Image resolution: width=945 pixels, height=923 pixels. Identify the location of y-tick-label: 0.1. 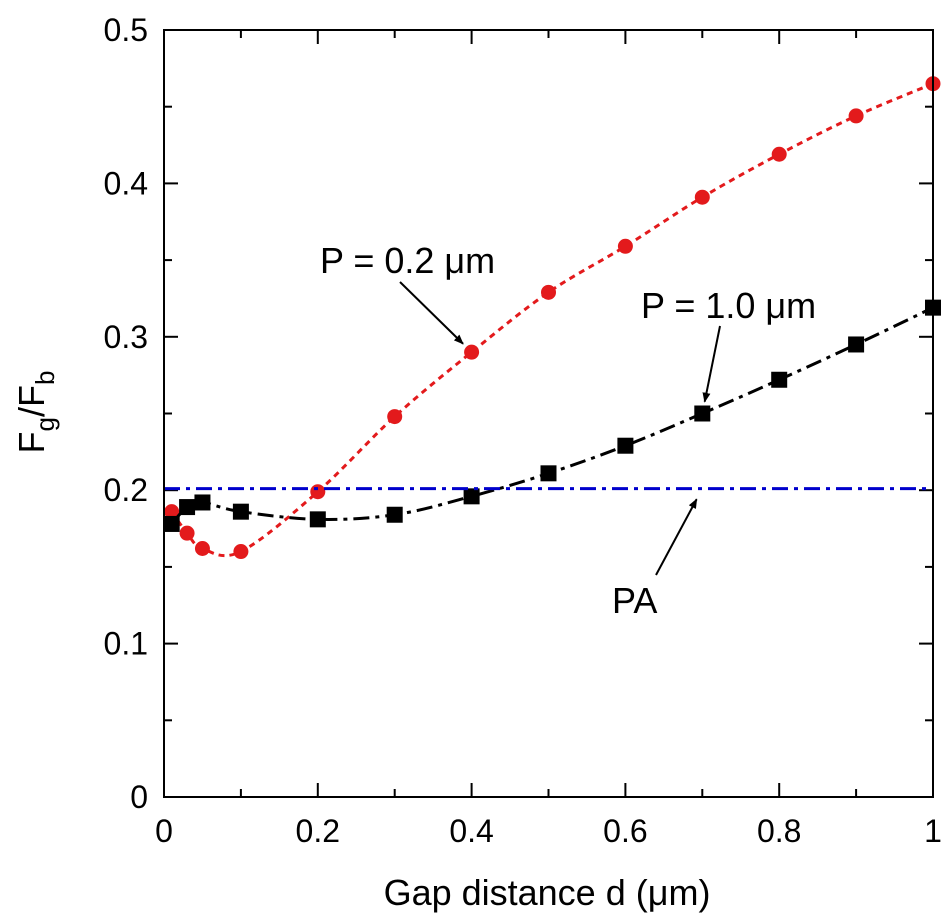
(126, 644).